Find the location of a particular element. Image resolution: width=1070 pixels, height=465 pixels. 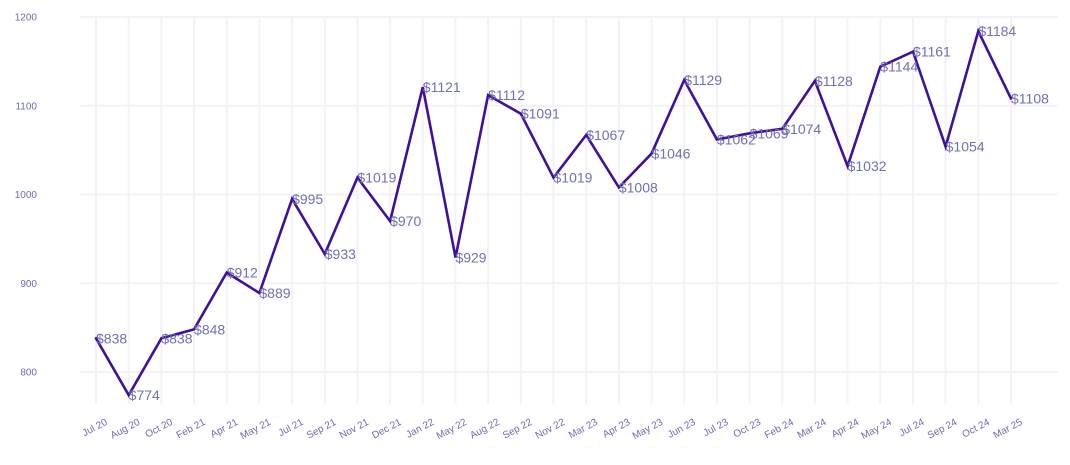

x-tick-label: Apr 24 is located at coordinates (846, 429).